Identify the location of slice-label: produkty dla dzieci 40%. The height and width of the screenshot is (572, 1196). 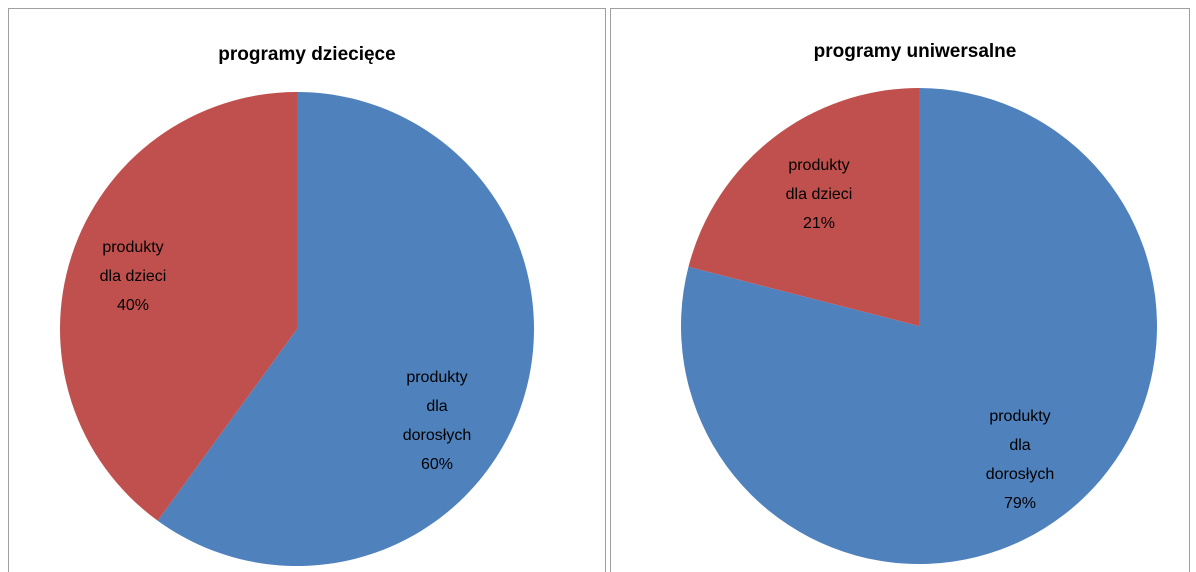
(133, 276).